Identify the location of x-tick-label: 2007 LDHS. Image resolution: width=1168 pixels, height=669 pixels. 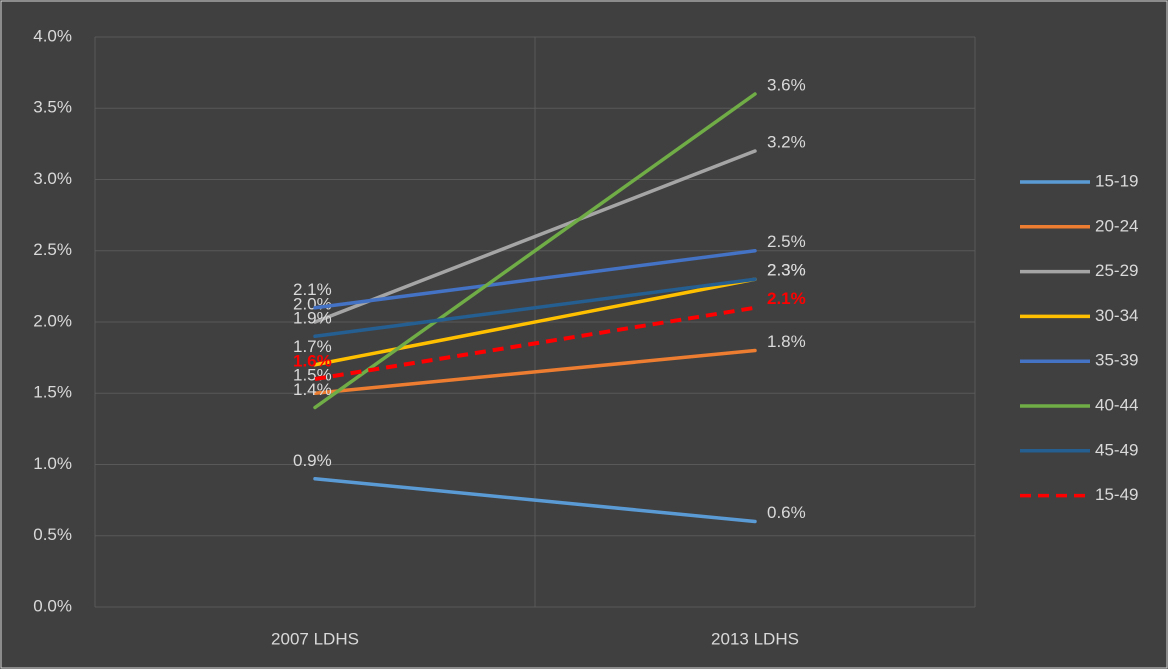
(315, 638).